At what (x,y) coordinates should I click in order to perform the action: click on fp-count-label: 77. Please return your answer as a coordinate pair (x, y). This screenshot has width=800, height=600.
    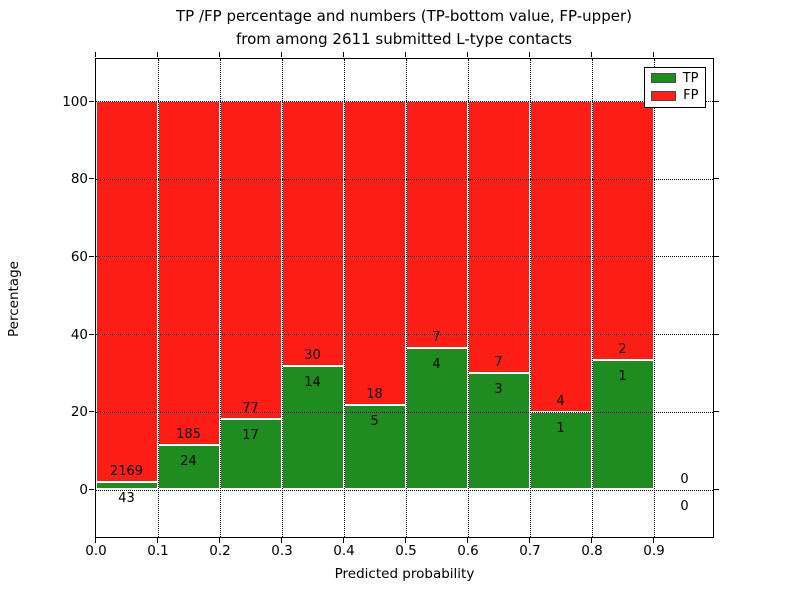
    Looking at the image, I should click on (250, 409).